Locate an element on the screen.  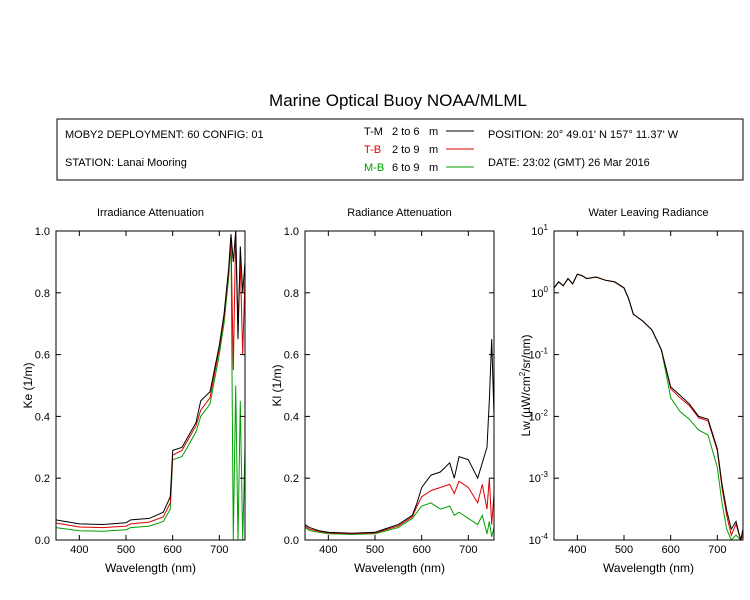
y-tick-label-2-2: 10⁻² is located at coordinates (539, 415).